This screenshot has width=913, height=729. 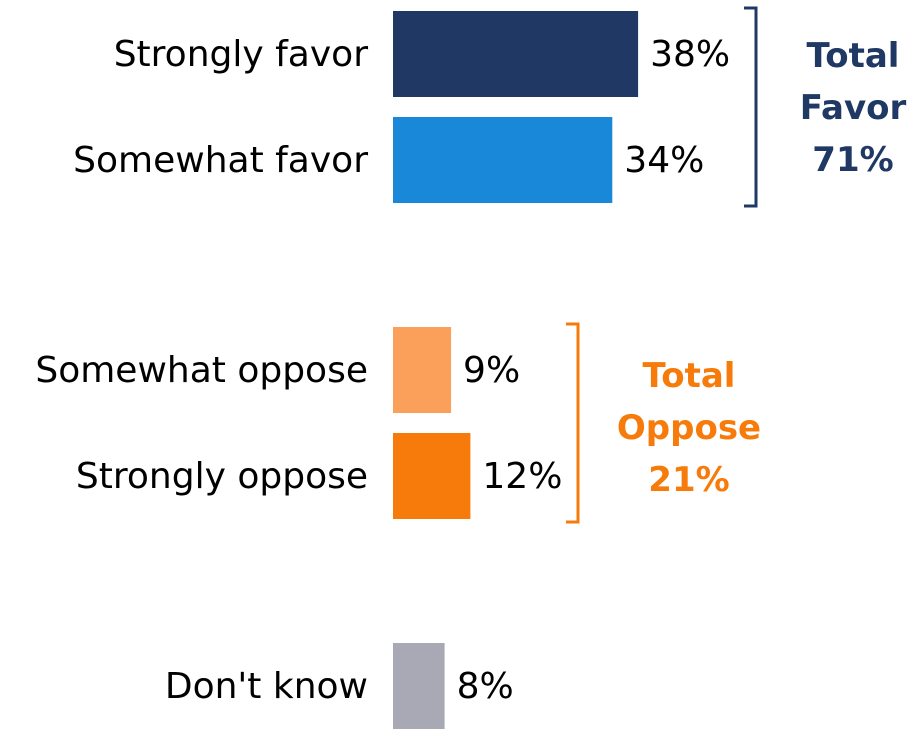 What do you see at coordinates (853, 108) in the screenshot?
I see `group-label-0-line-1: Favor` at bounding box center [853, 108].